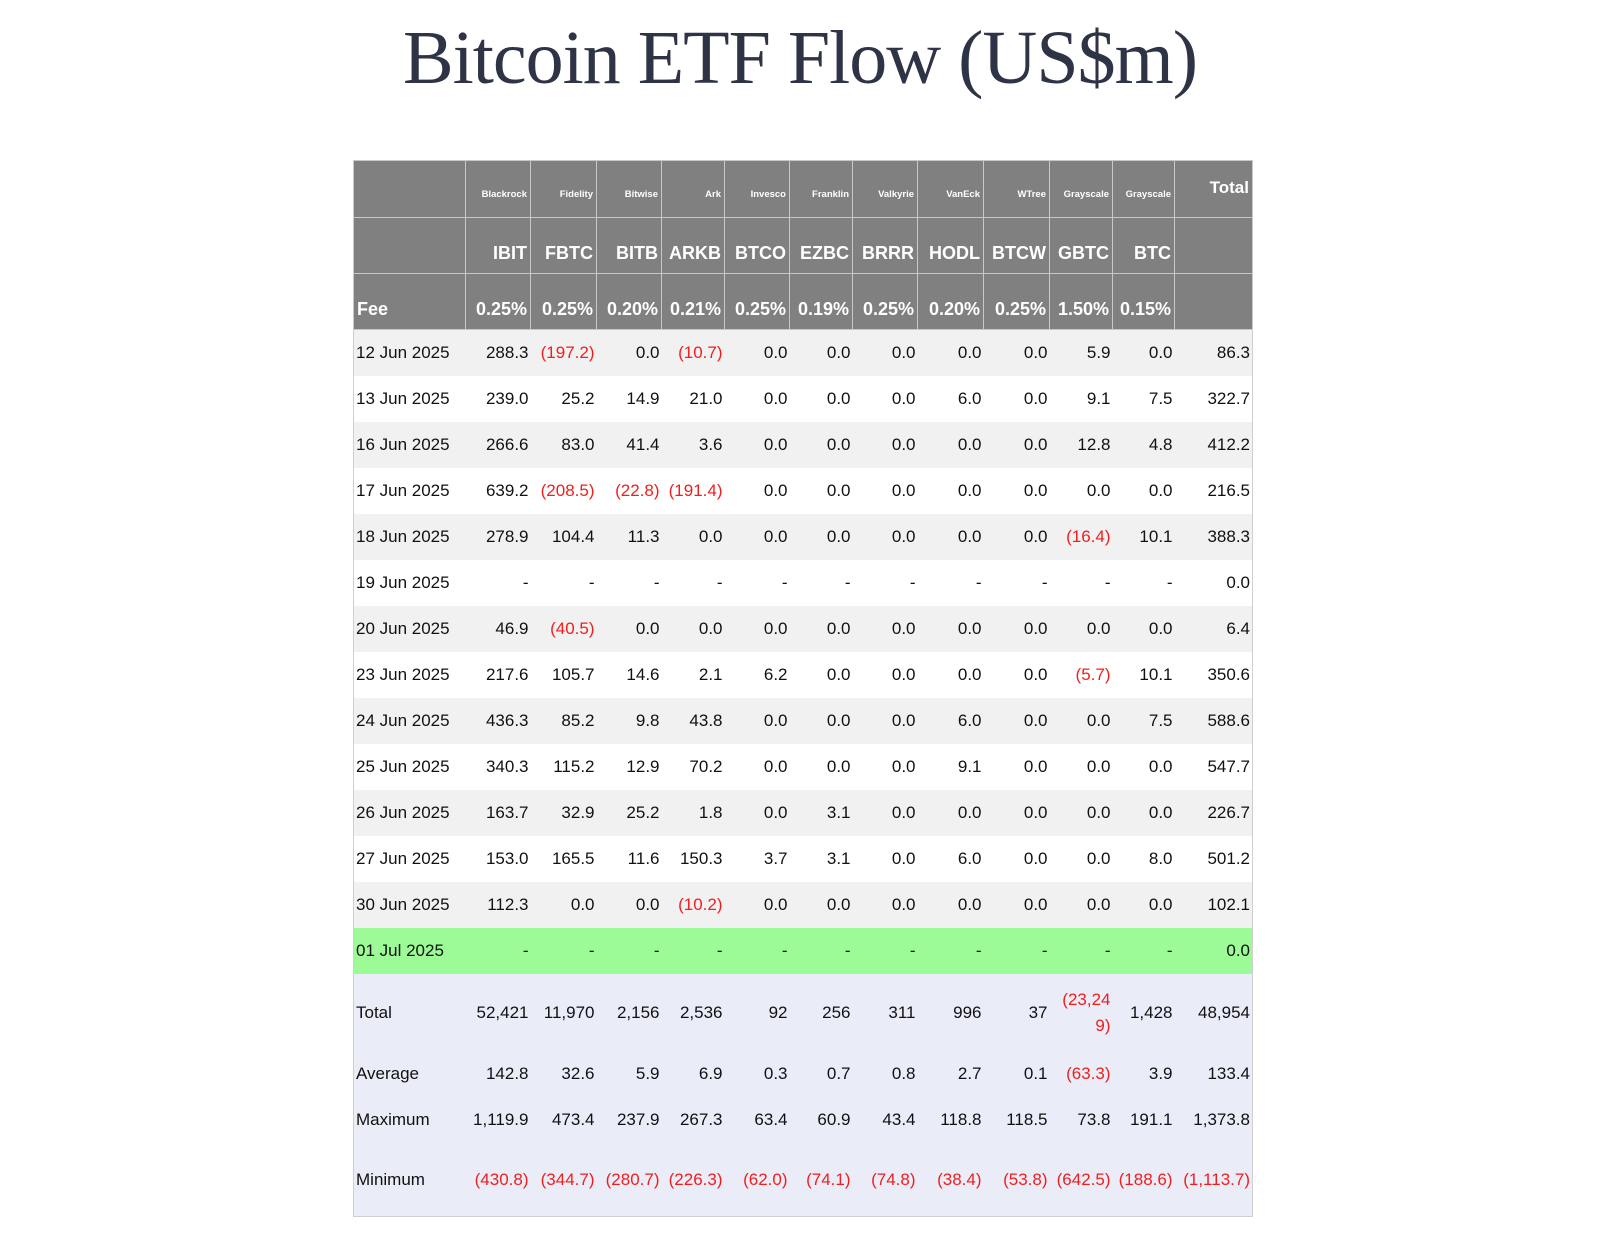  What do you see at coordinates (629, 767) in the screenshot?
I see `flow-value-bitb: 12.9` at bounding box center [629, 767].